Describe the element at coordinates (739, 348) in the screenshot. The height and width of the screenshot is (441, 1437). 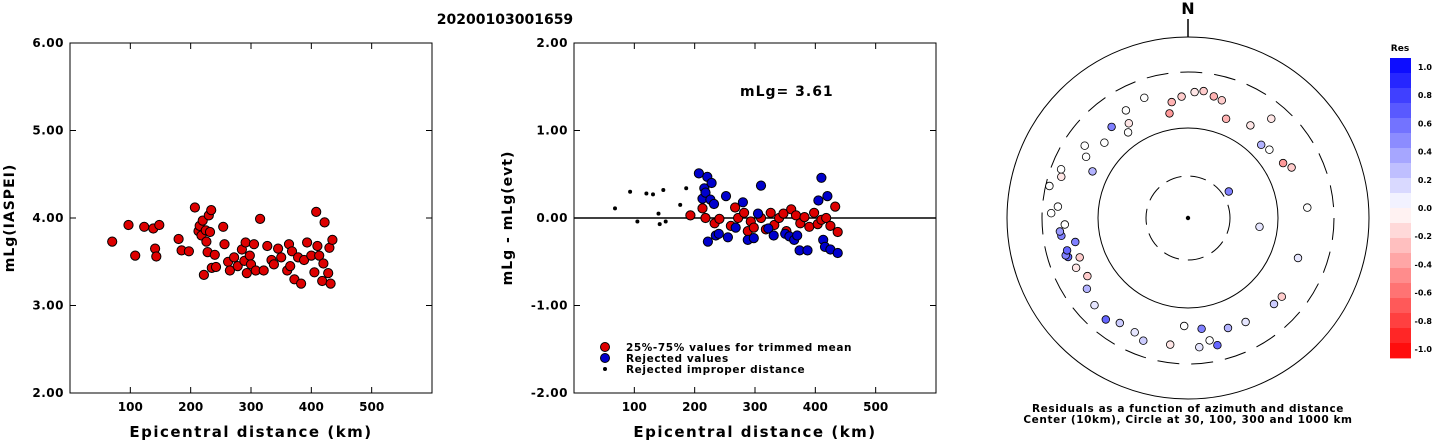
I see `legend-label: 25%-75% values for trimmed mean` at that location.